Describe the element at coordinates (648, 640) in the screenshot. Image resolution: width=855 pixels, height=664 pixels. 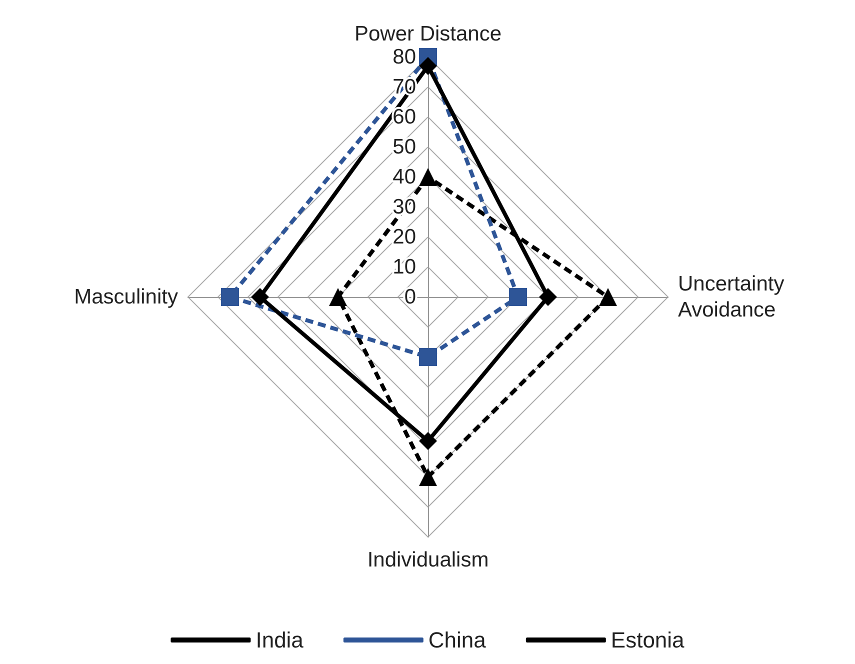
I see `legend-label: Estonia` at that location.